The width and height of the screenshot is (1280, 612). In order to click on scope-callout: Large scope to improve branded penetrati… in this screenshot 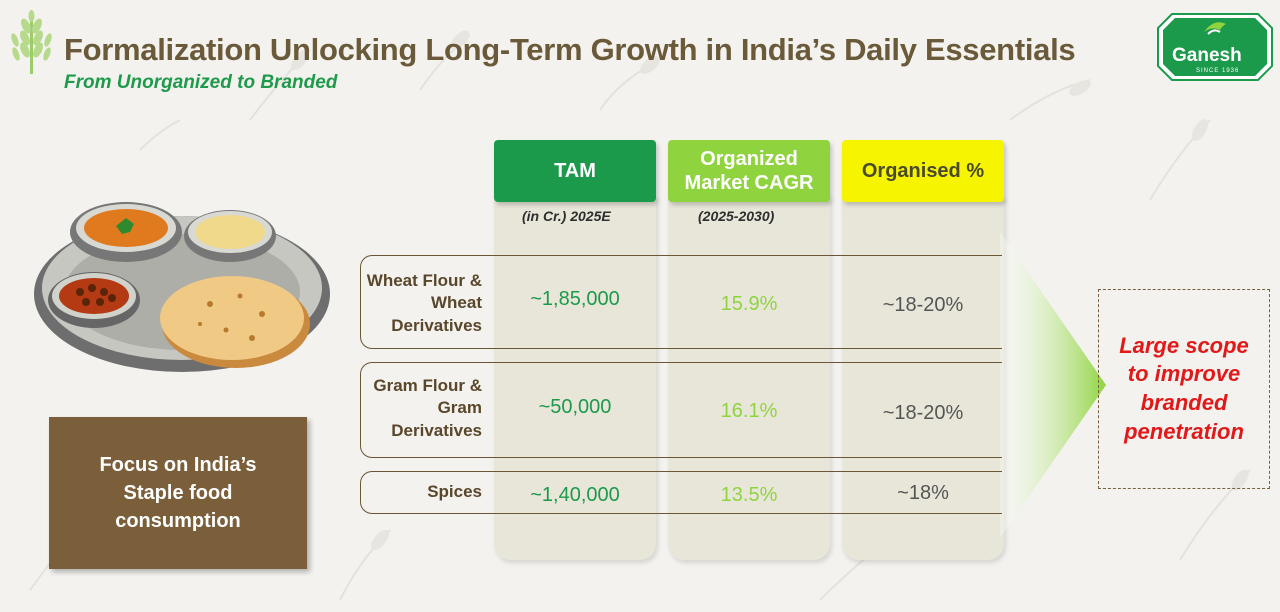, I will do `click(1184, 389)`.